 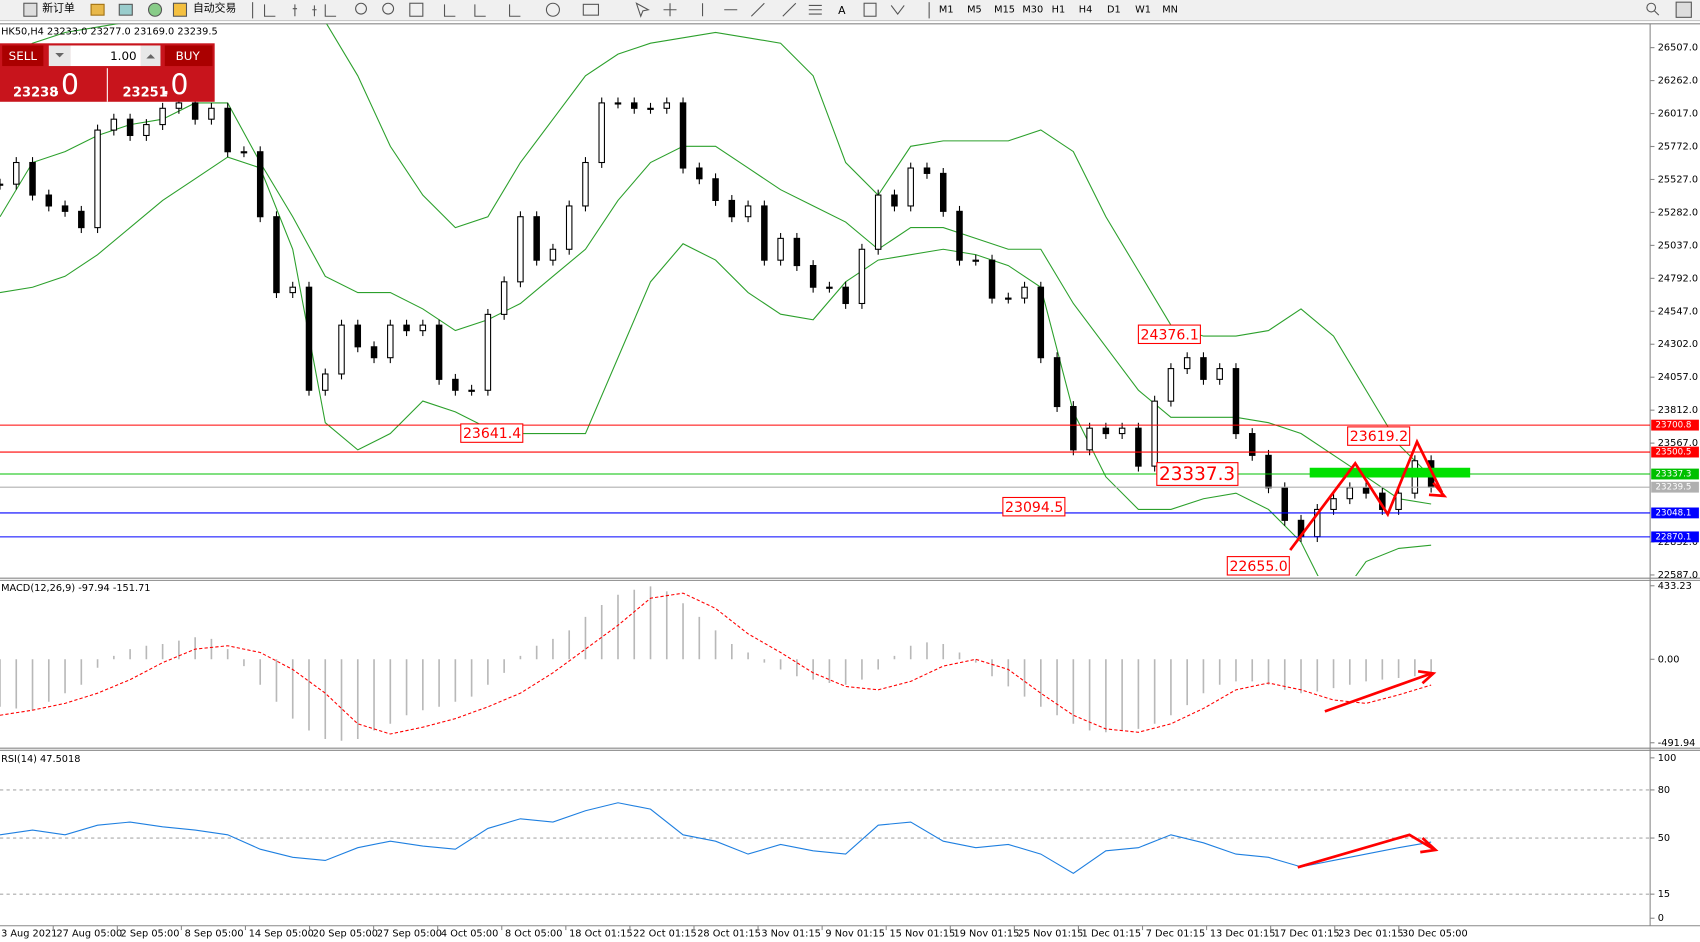 I want to click on y-tick-label: 0, so click(x=1661, y=918).